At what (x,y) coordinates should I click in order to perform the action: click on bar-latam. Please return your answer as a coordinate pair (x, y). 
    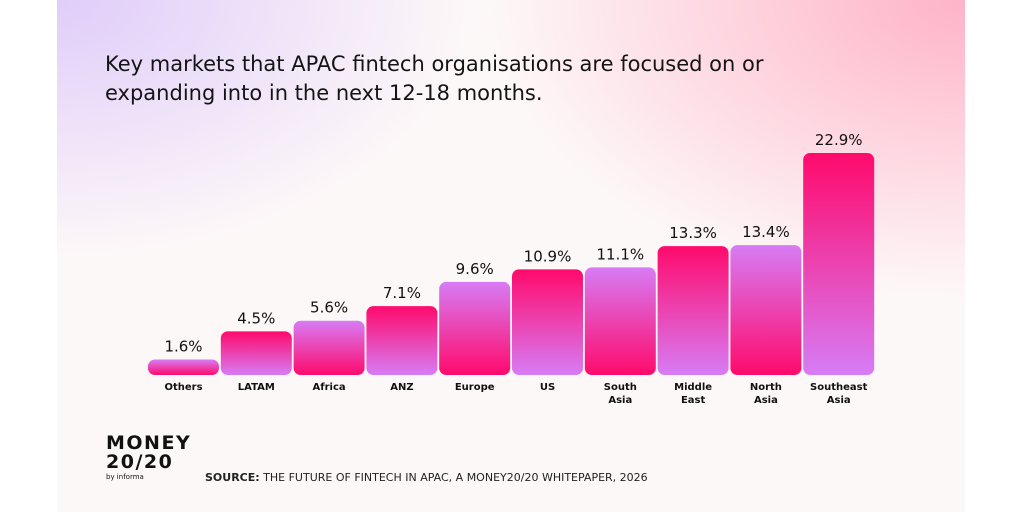
    Looking at the image, I should click on (256, 353).